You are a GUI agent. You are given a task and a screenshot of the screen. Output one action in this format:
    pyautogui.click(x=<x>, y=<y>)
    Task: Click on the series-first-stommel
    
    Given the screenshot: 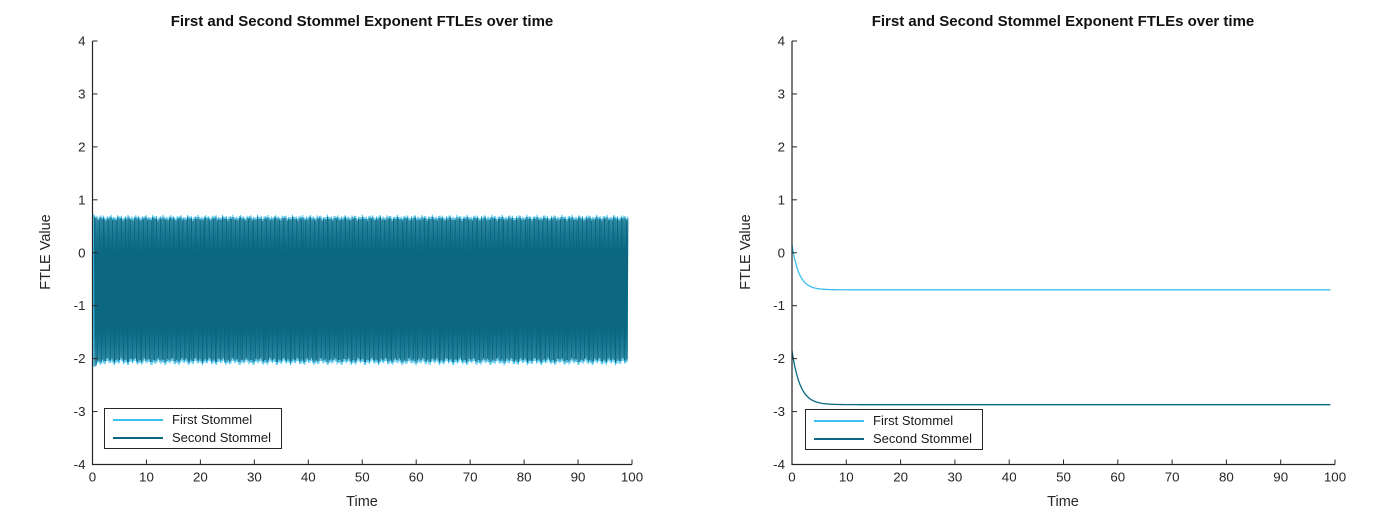 What is the action you would take?
    pyautogui.click(x=1061, y=267)
    